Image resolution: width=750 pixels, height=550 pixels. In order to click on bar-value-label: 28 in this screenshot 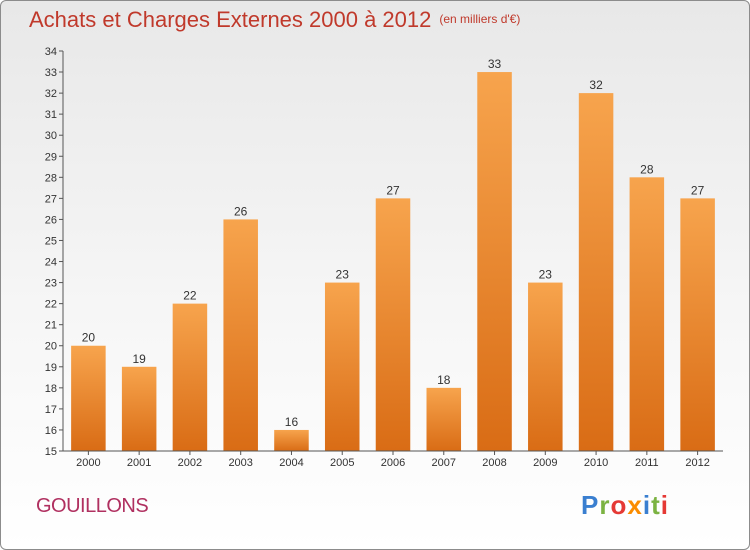, I will do `click(647, 169)`.